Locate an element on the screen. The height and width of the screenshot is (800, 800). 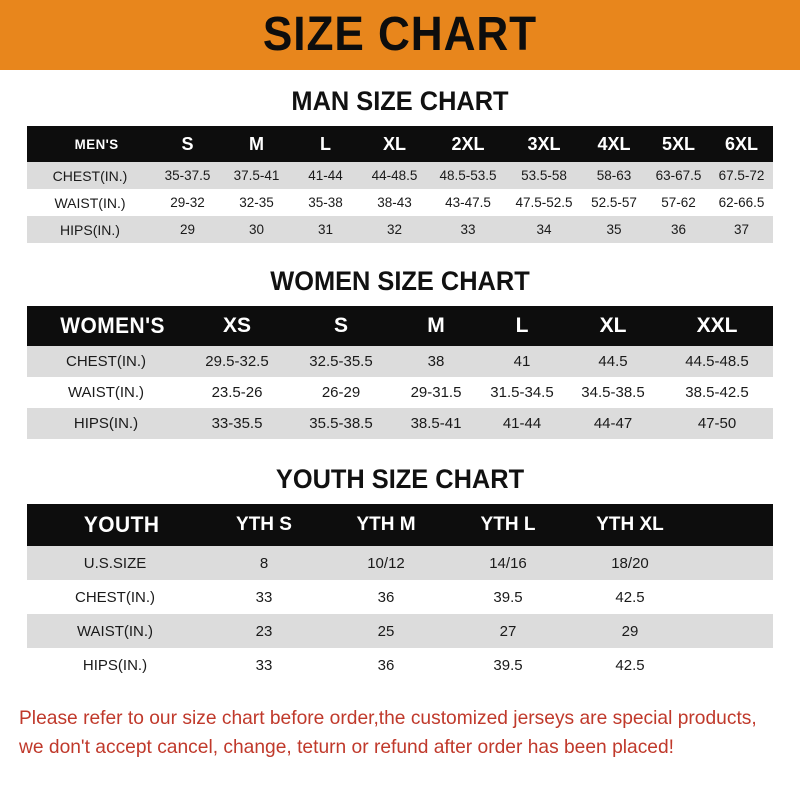
man-waist-s: 29-32 is located at coordinates (187, 202).